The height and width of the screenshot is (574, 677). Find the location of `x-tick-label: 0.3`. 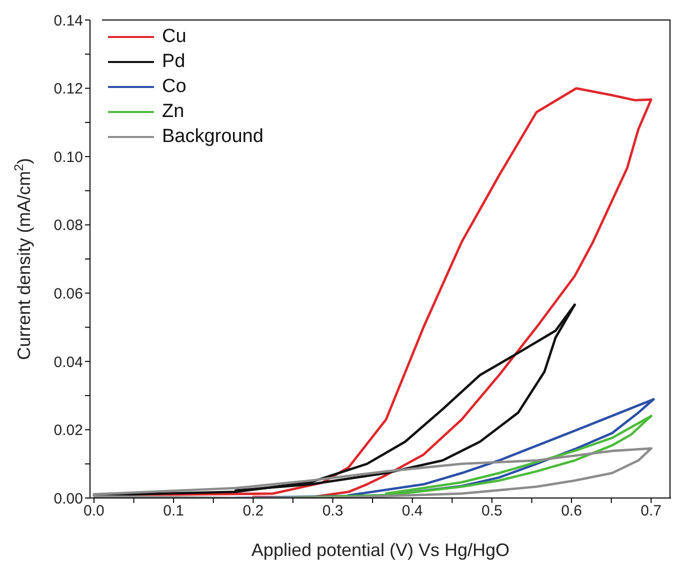

x-tick-label: 0.3 is located at coordinates (333, 511).